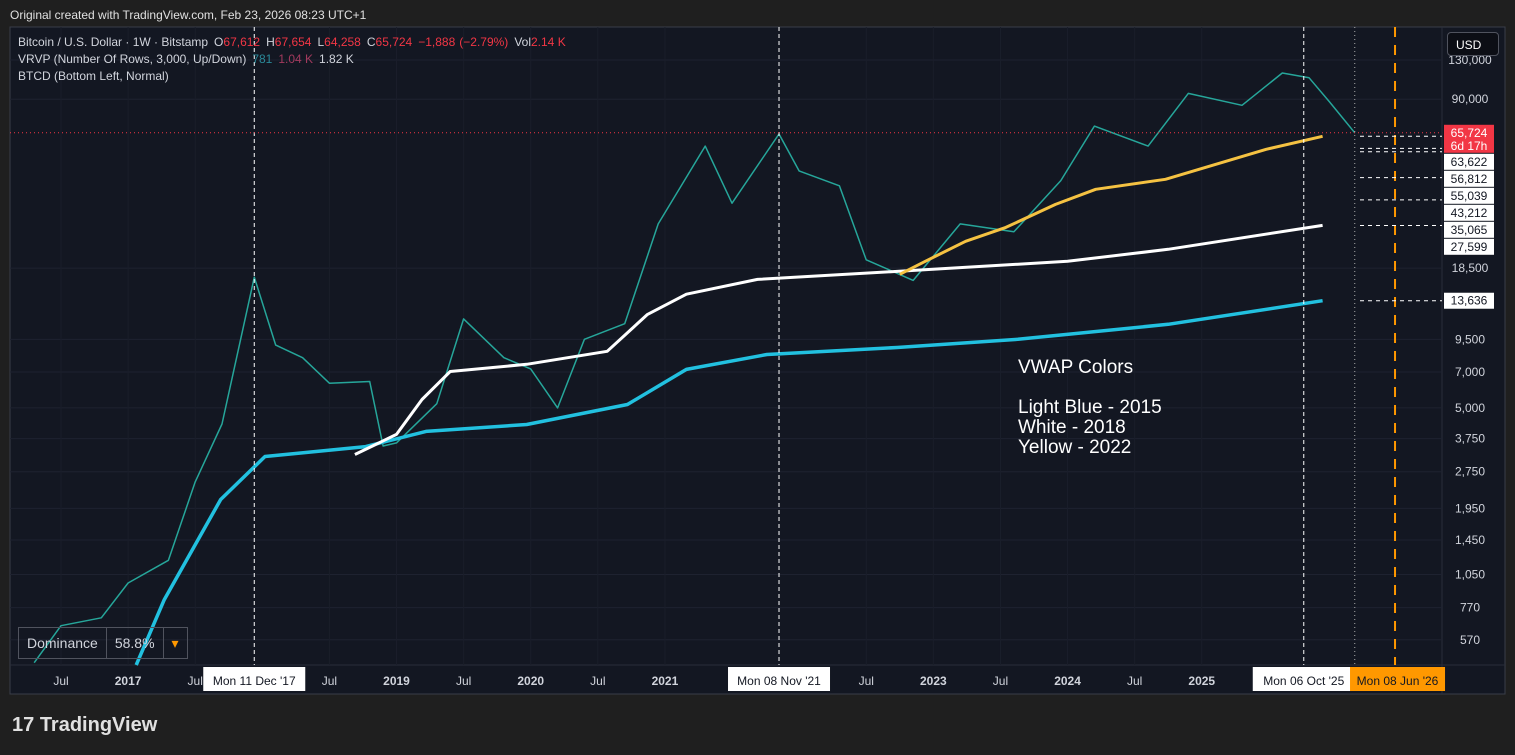 The image size is (1515, 755). I want to click on volume-value: 2.14 K, so click(548, 42).